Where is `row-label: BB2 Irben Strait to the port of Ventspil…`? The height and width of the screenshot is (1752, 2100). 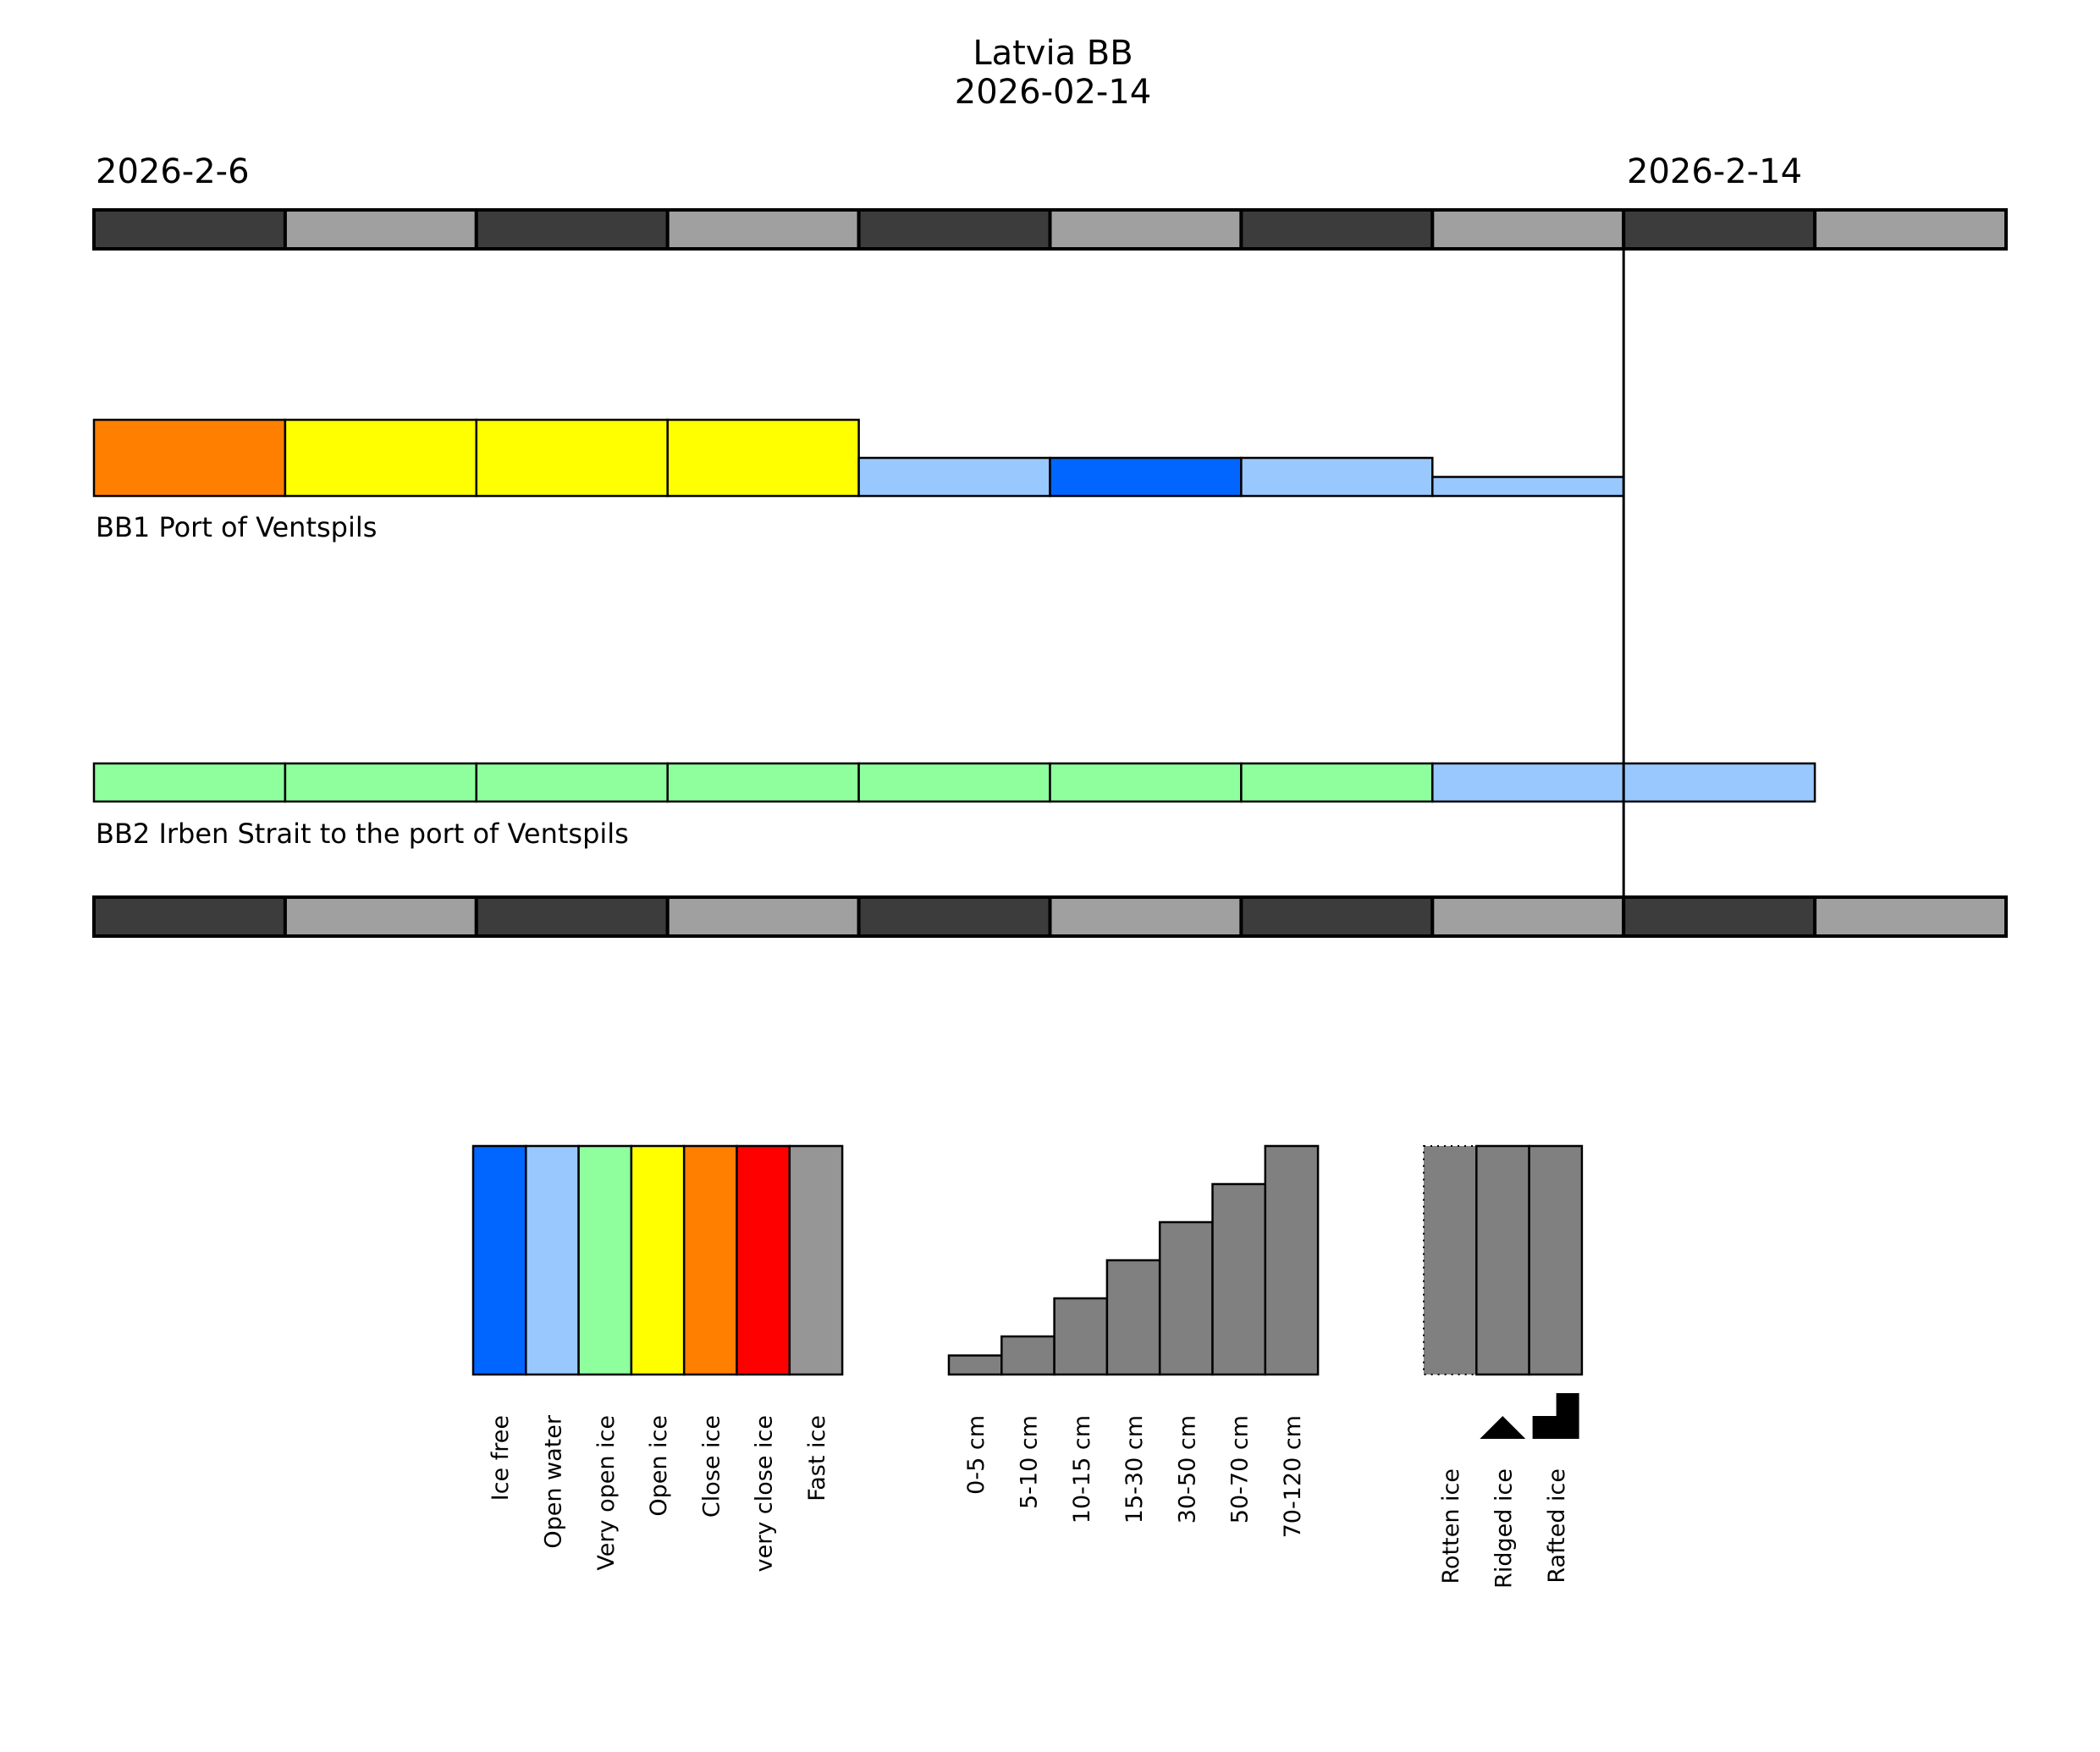 row-label: BB2 Irben Strait to the port of Ventspil… is located at coordinates (363, 834).